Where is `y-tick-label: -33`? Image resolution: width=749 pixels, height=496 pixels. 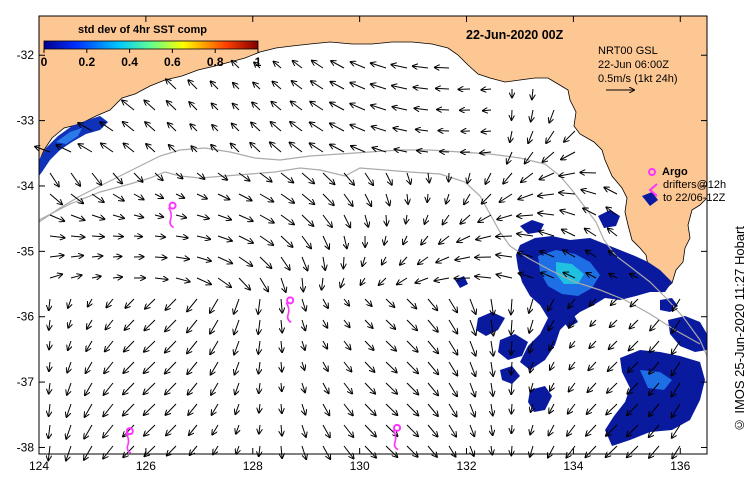 y-tick-label: -33 is located at coordinates (26, 121).